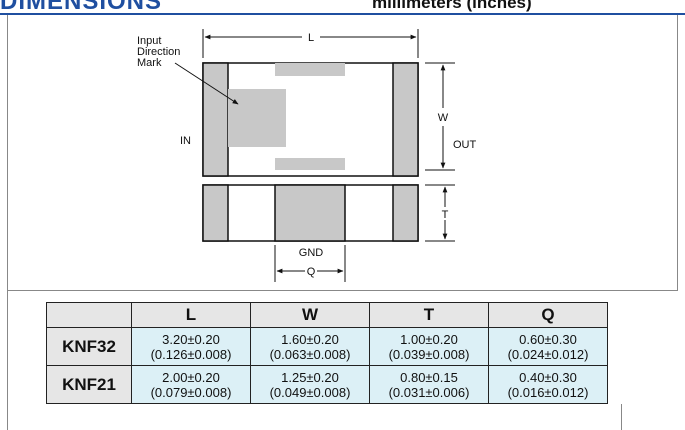 The image size is (685, 430). I want to click on gnd-label: GND, so click(311, 253).